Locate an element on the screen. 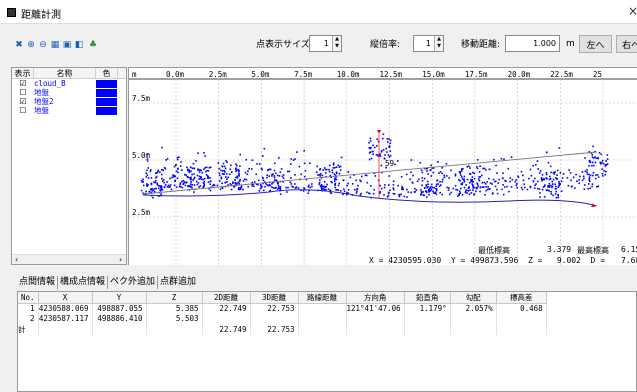  move-distance-input: 1.000 is located at coordinates (532, 43).